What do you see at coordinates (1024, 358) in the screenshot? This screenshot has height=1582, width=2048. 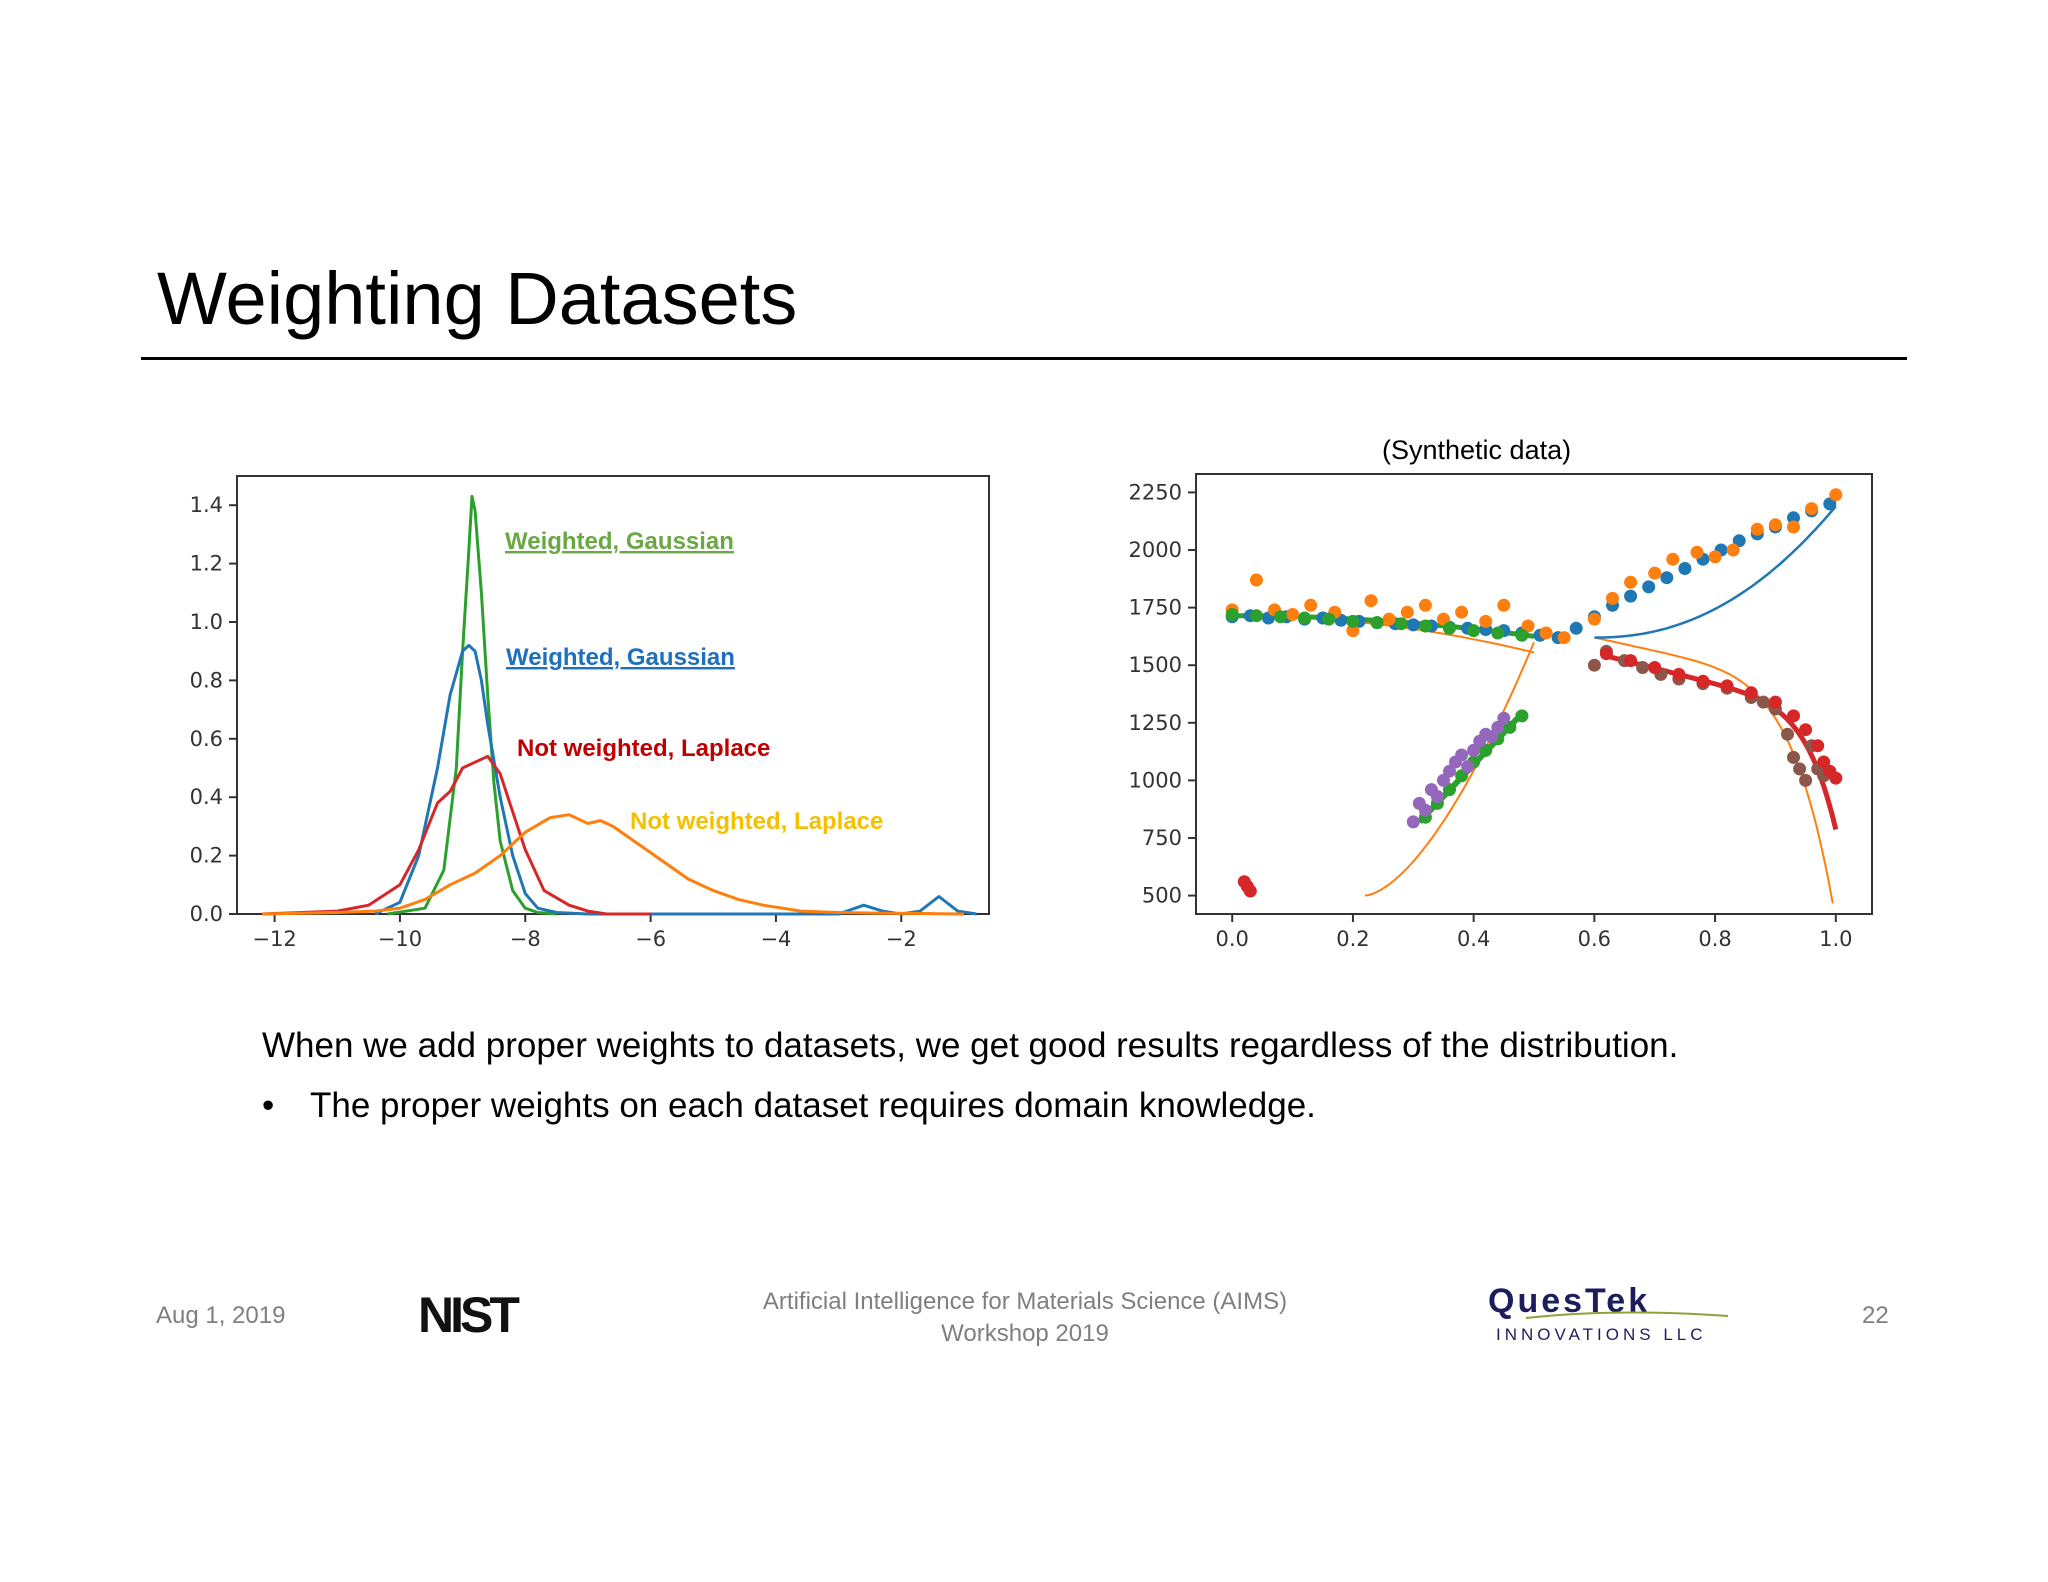 I see `title-divider` at bounding box center [1024, 358].